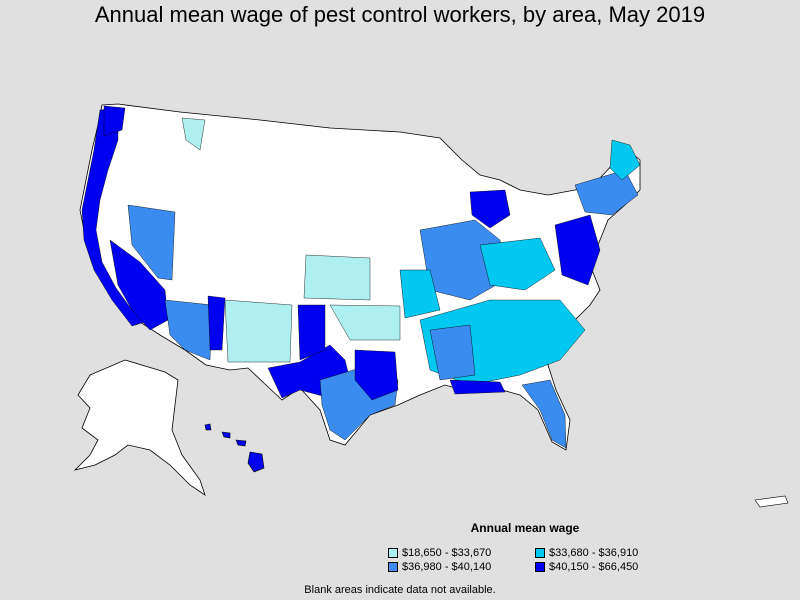 The image size is (800, 600). I want to click on hawaii-islands, so click(234, 448).